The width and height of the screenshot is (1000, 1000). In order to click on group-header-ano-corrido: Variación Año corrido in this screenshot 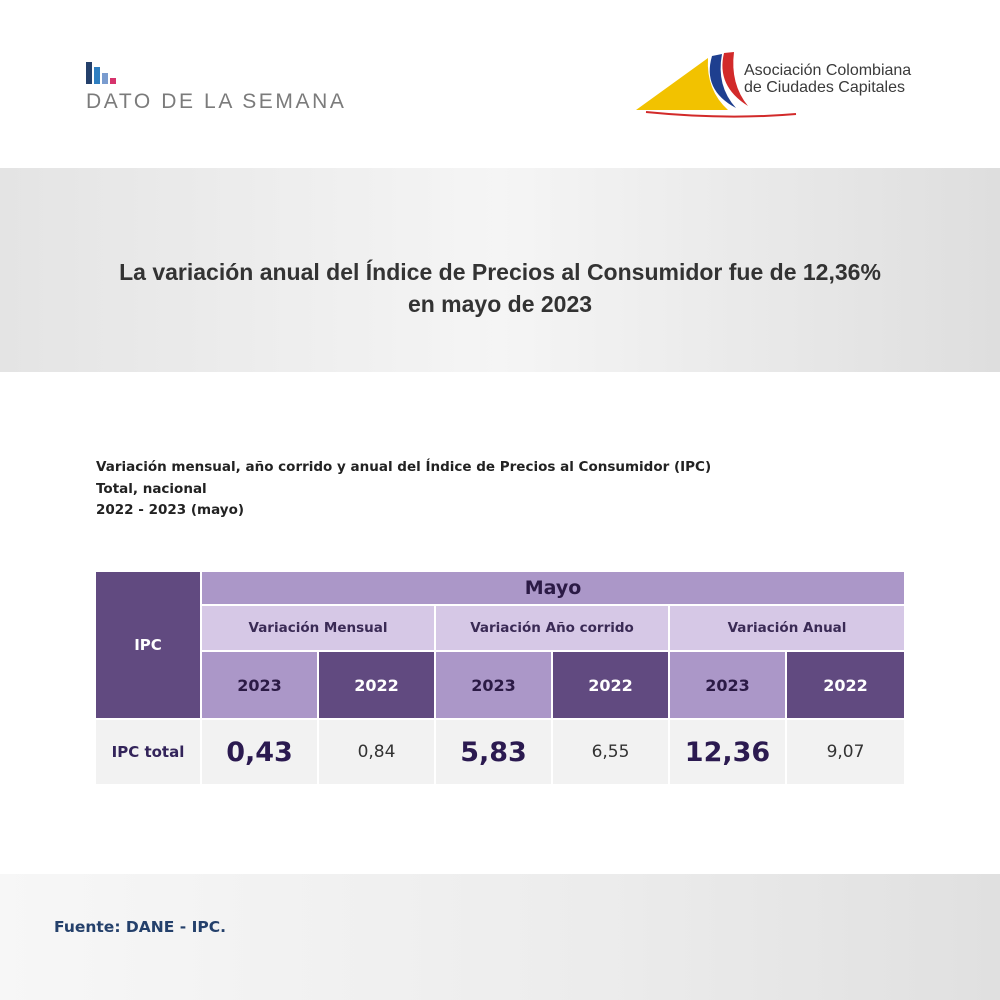, I will do `click(552, 628)`.